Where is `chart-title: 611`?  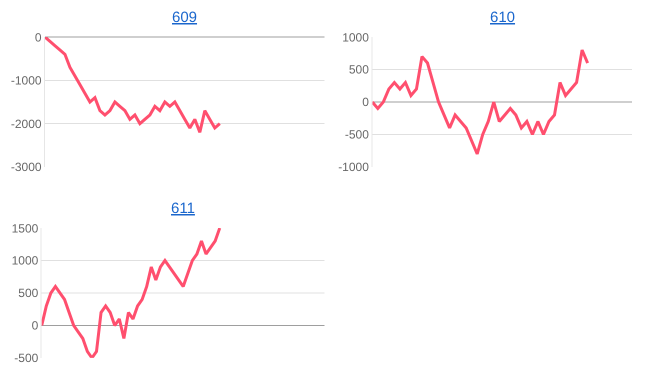 chart-title: 611 is located at coordinates (183, 208).